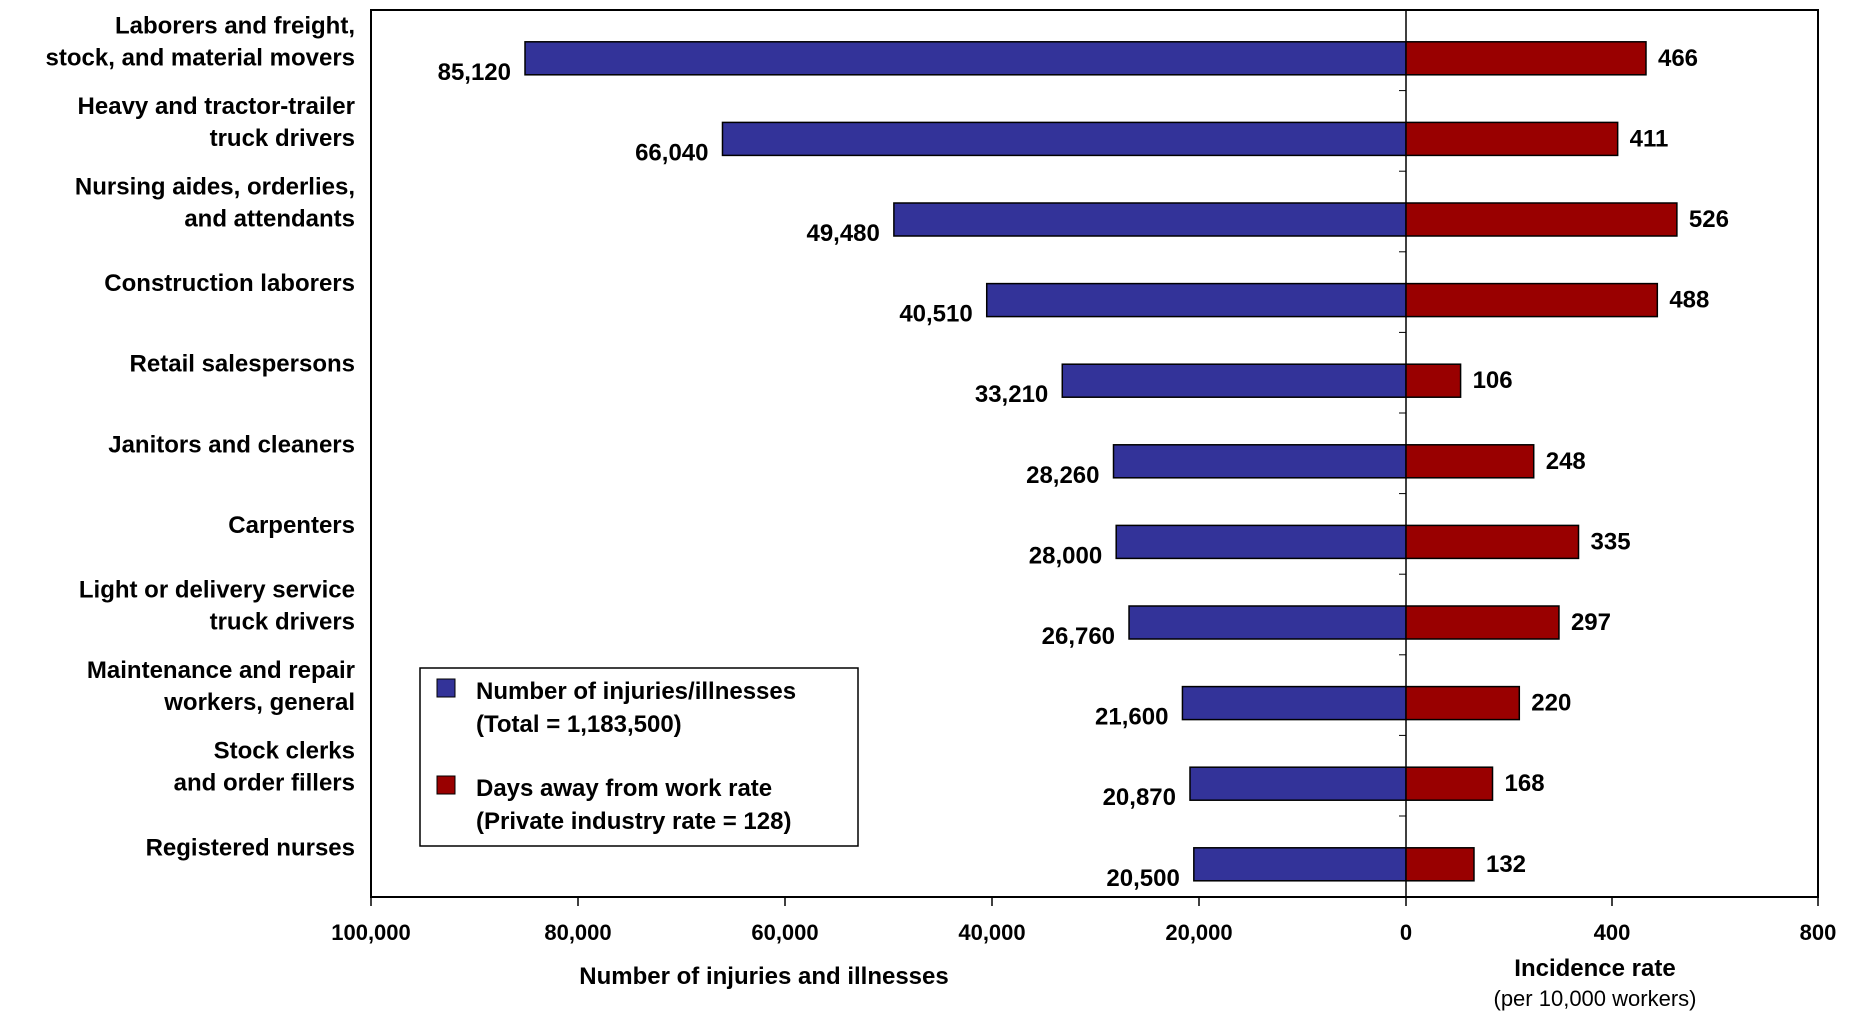 This screenshot has height=1011, width=1858. Describe the element at coordinates (1594, 968) in the screenshot. I see `right-axis-title: Incidence rate` at that location.